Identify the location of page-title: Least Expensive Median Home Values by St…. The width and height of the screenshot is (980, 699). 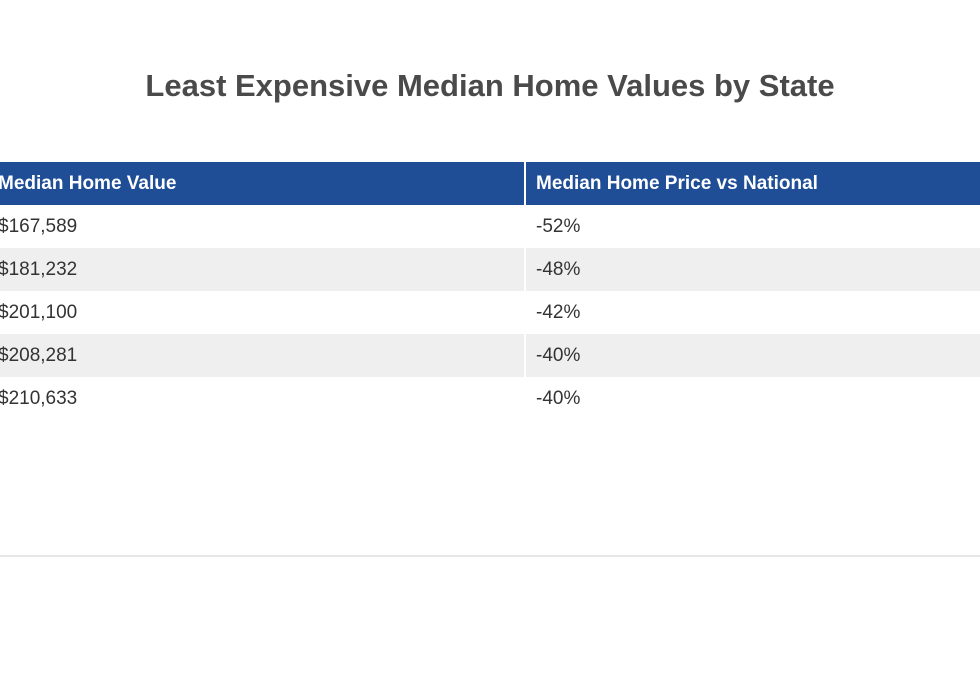
(490, 85).